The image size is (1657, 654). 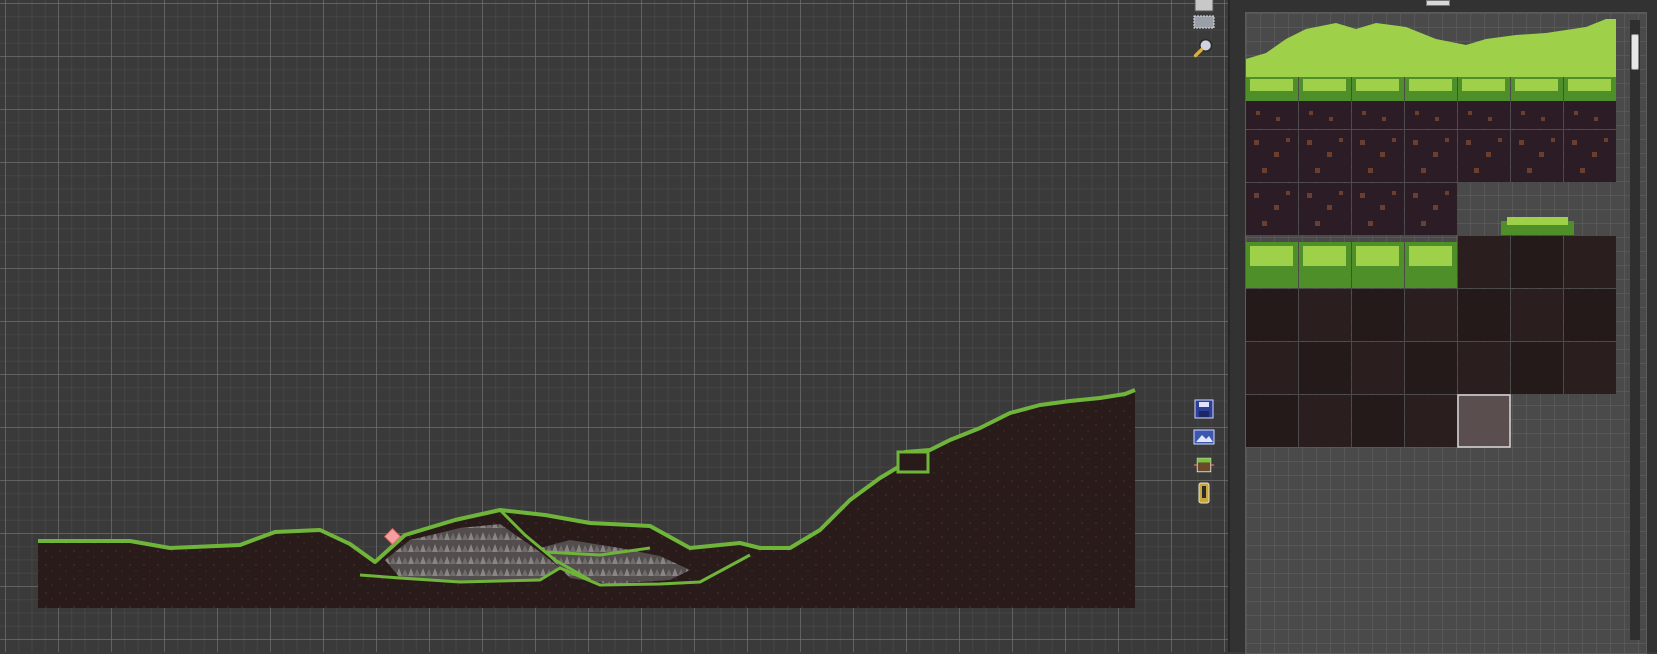 What do you see at coordinates (392, 536) in the screenshot?
I see `instance-marker` at bounding box center [392, 536].